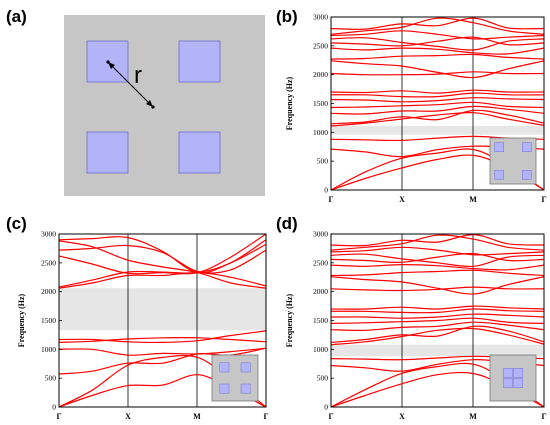  Describe the element at coordinates (16, 223) in the screenshot. I see `panel-c-label: (c)` at that location.